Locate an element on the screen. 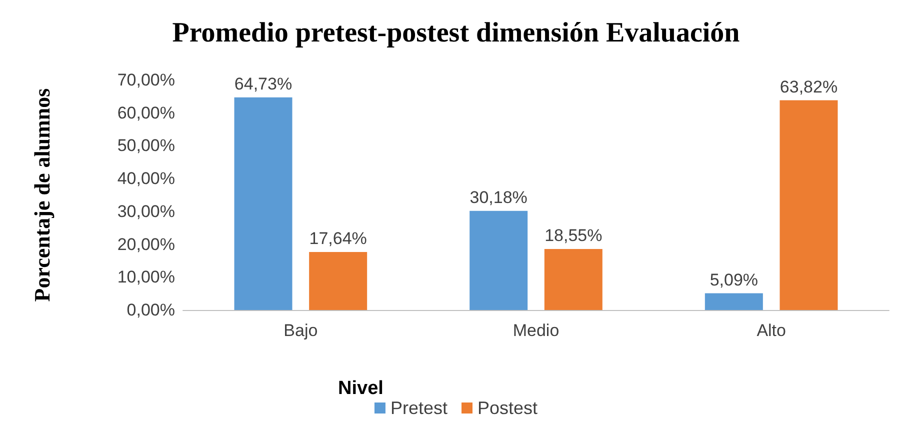 Image resolution: width=912 pixels, height=432 pixels. x-tick-label: Alto is located at coordinates (771, 330).